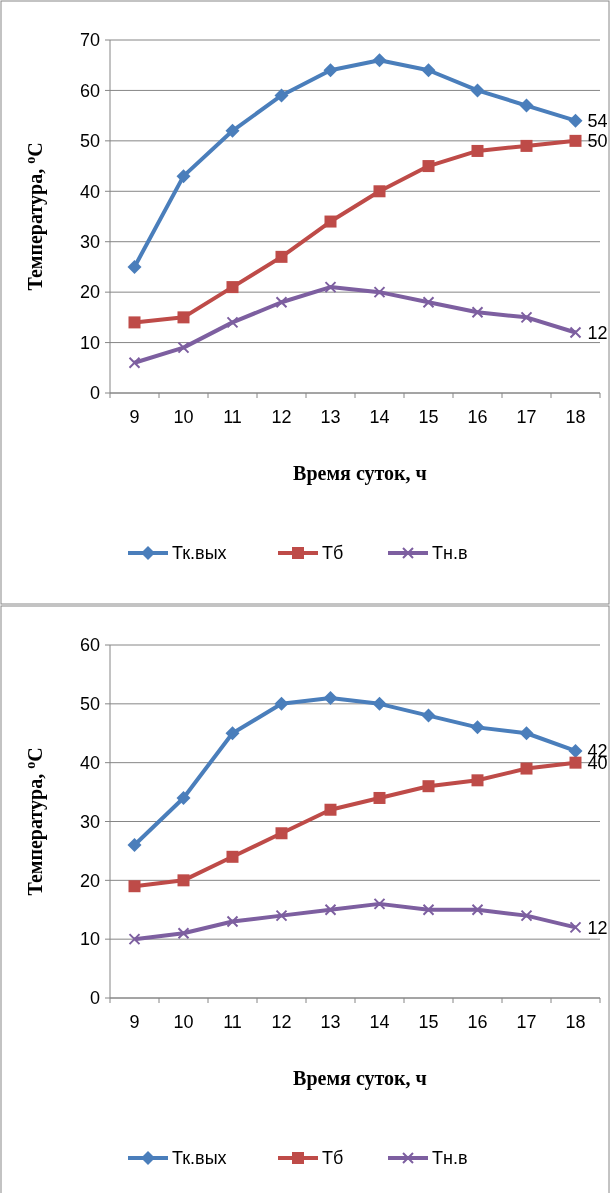  Describe the element at coordinates (597, 120) in the screenshot. I see `data-label: 54` at that location.